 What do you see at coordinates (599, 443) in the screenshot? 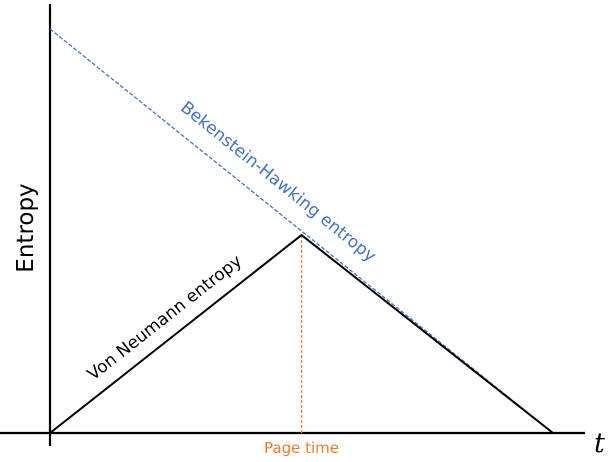
I see `x-axis-label: t` at bounding box center [599, 443].